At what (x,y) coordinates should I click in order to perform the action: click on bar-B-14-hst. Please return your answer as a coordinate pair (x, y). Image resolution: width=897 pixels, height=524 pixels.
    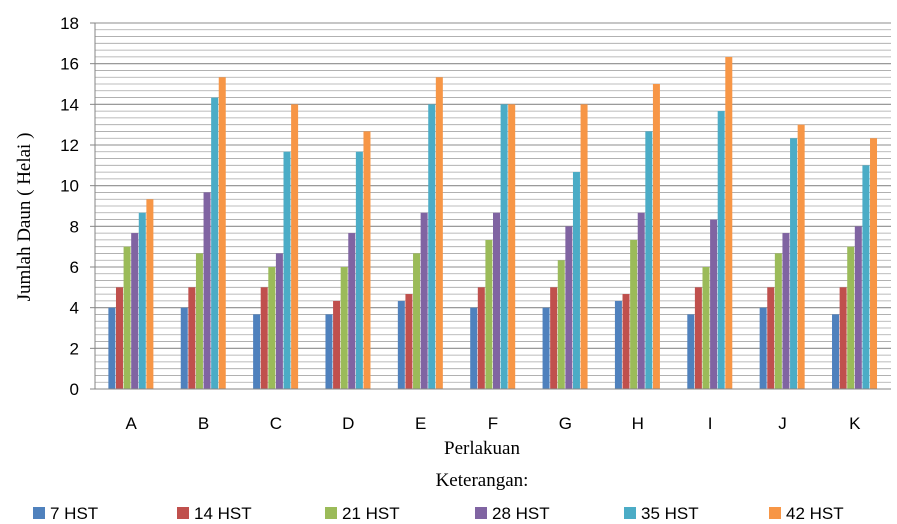
    Looking at the image, I should click on (192, 338).